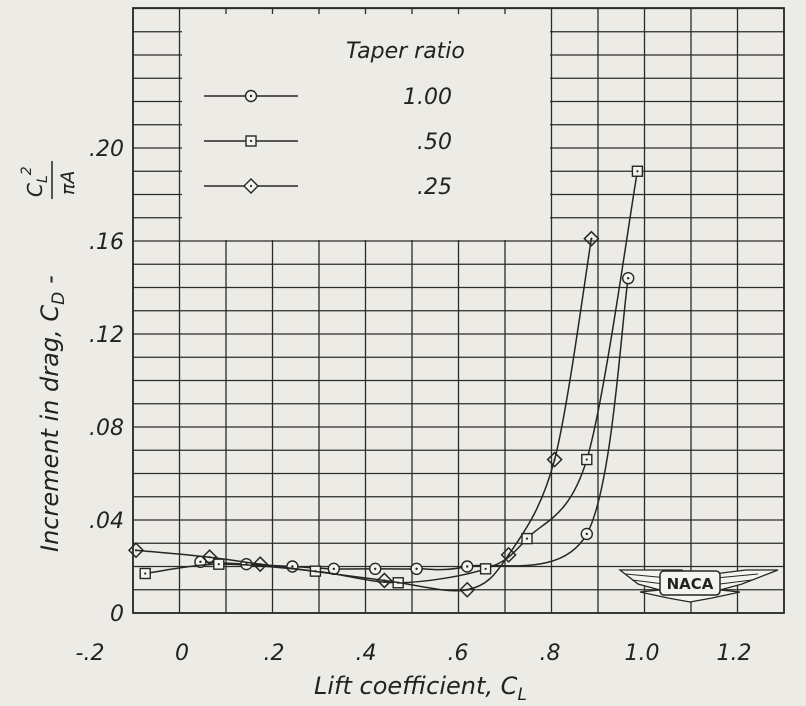 This screenshot has height=706, width=806. Describe the element at coordinates (690, 584) in the screenshot. I see `logo-text: NACA` at that location.